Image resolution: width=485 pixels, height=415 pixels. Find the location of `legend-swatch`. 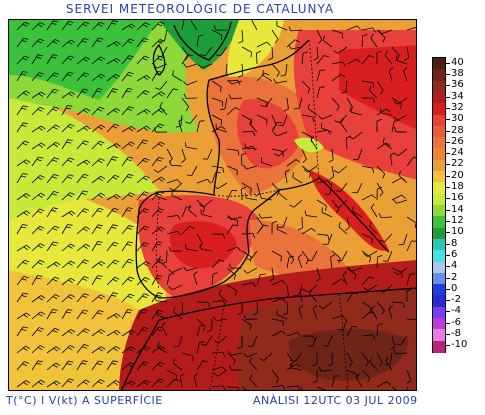

legend-swatch is located at coordinates (439, 177).